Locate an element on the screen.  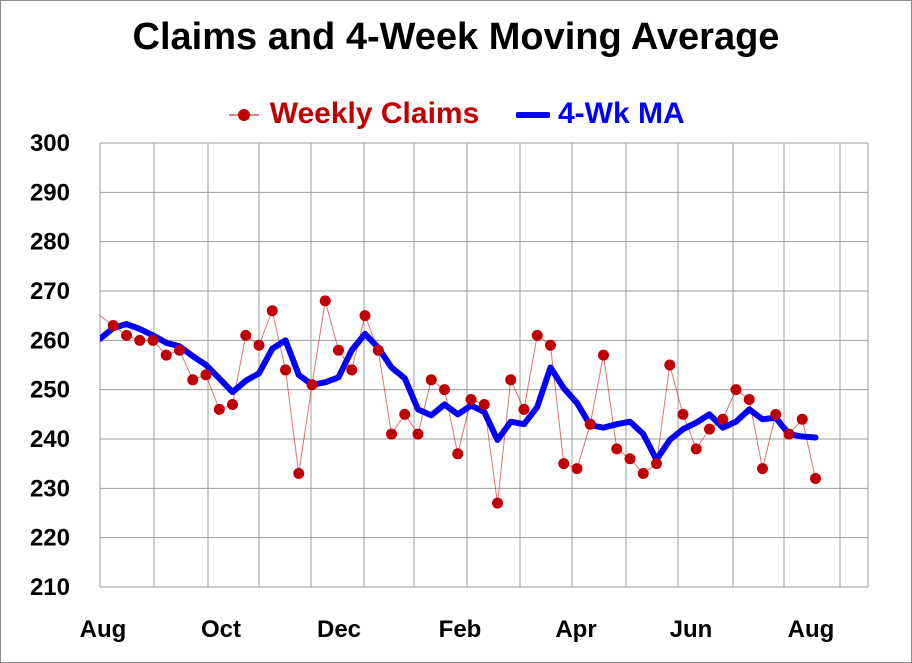
legend-item-weekly-claims: Weekly Claims is located at coordinates (353, 114).